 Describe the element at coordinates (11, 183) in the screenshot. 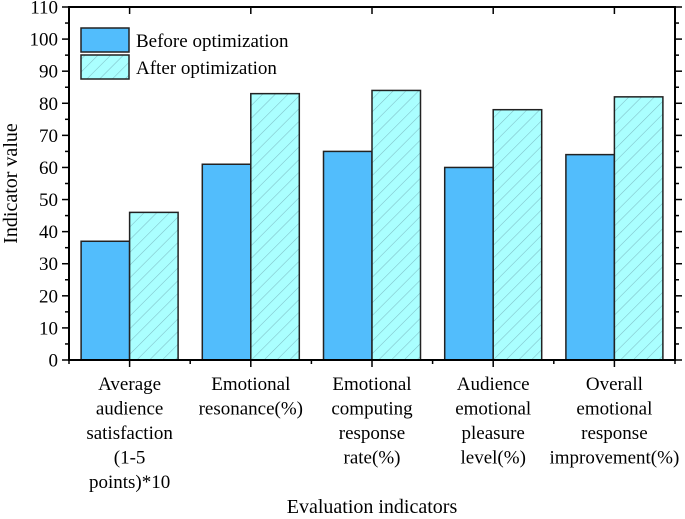

I see `y-axis-label: Indicator value` at that location.